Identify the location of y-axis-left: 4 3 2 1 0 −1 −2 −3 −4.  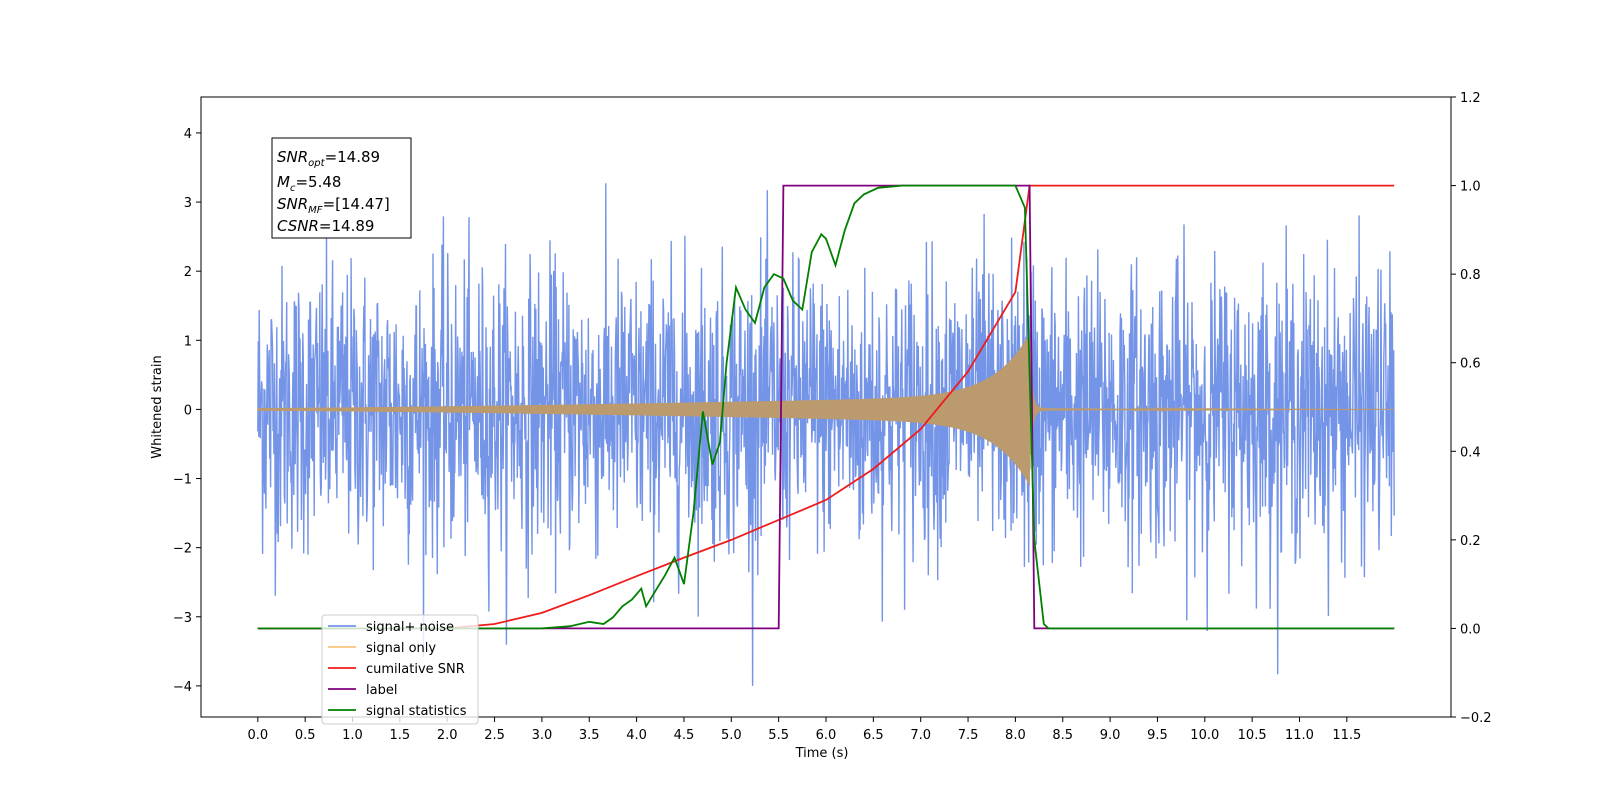
(187, 411).